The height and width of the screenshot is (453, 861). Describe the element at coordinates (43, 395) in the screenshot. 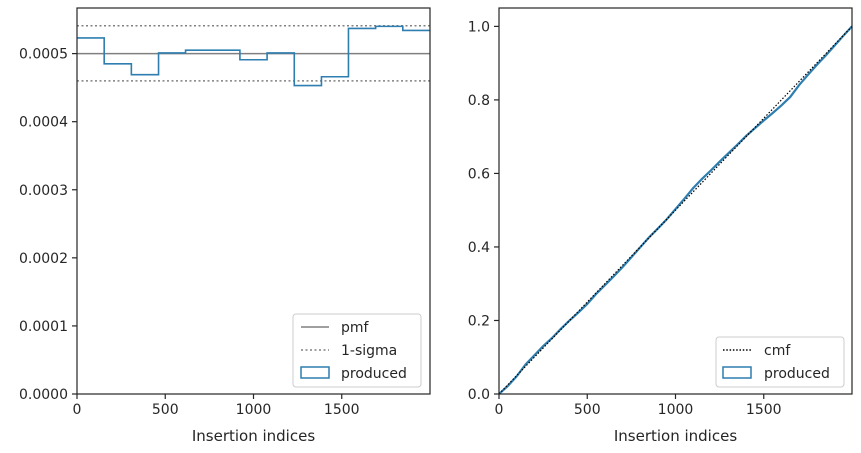

I see `left-y-tick-label: 0.0000` at that location.